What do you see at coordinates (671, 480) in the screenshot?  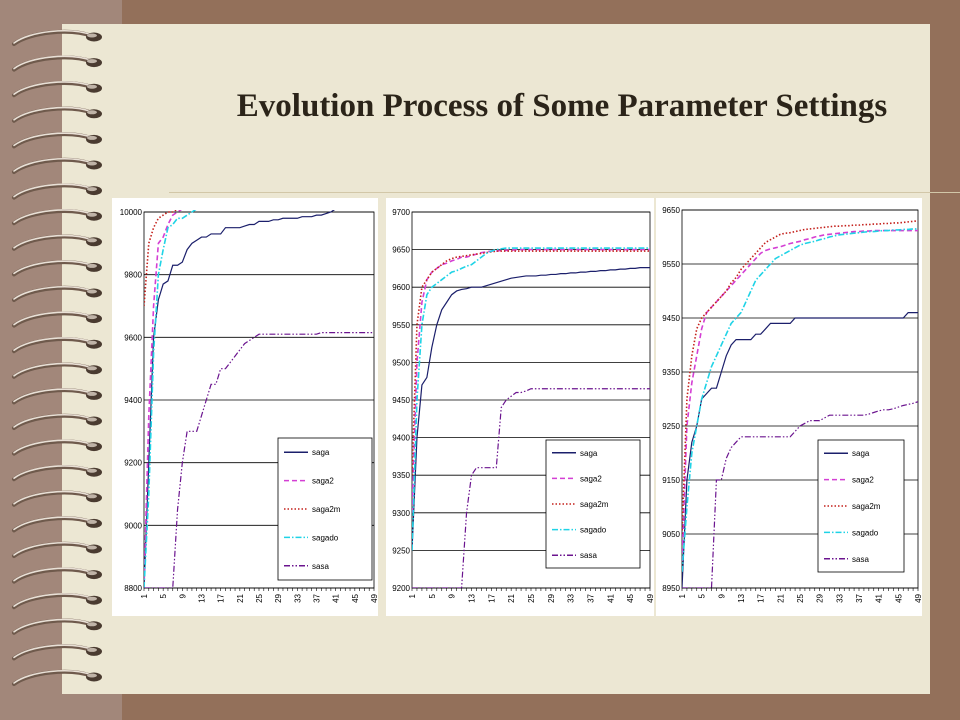 I see `y-tick-label: 9150` at bounding box center [671, 480].